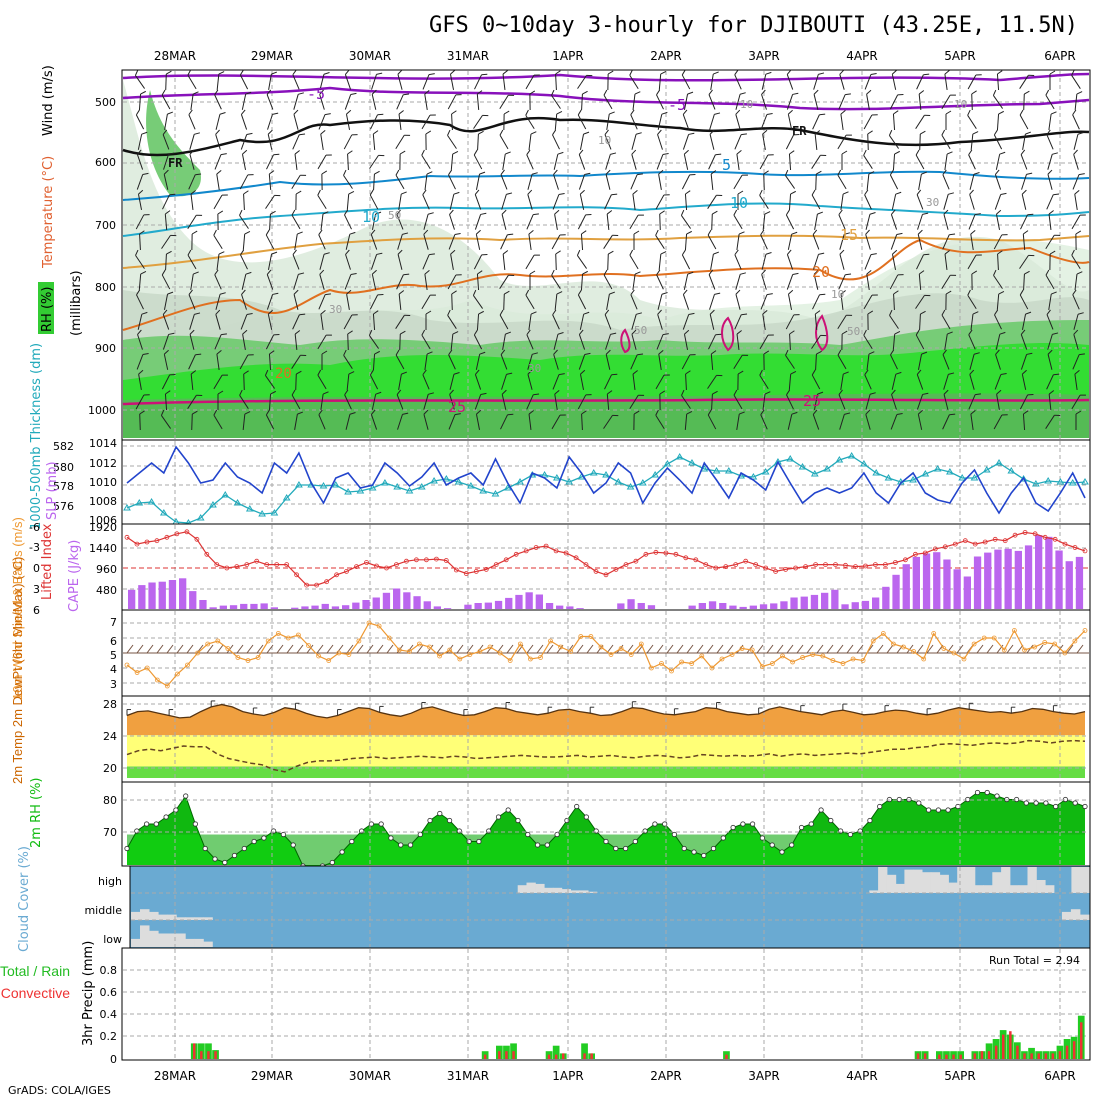 The image size is (1100, 1100). What do you see at coordinates (48, 100) in the screenshot?
I see `wind-label: Wind (m/s)` at bounding box center [48, 100].